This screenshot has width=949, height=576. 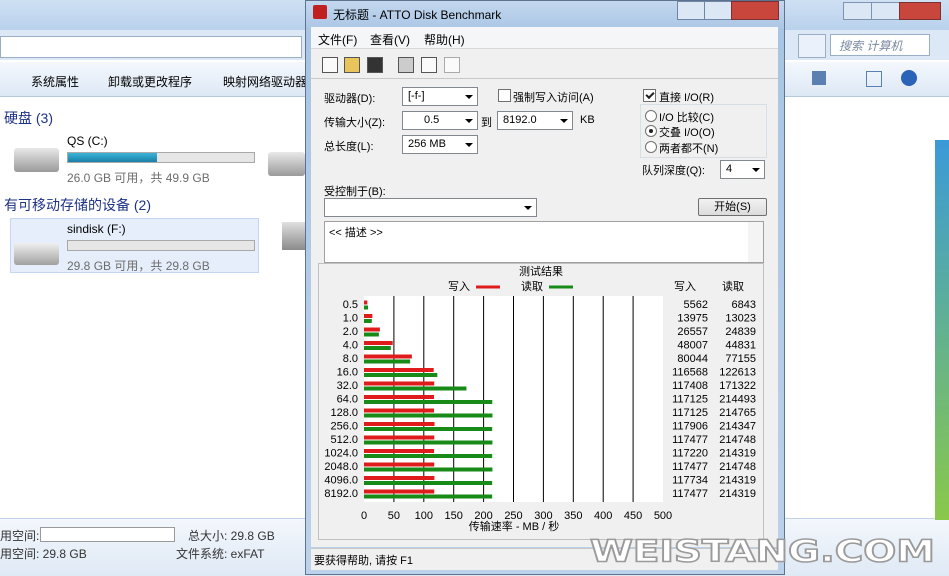 What do you see at coordinates (356, 233) in the screenshot?
I see `description: << 描述 >>` at bounding box center [356, 233].